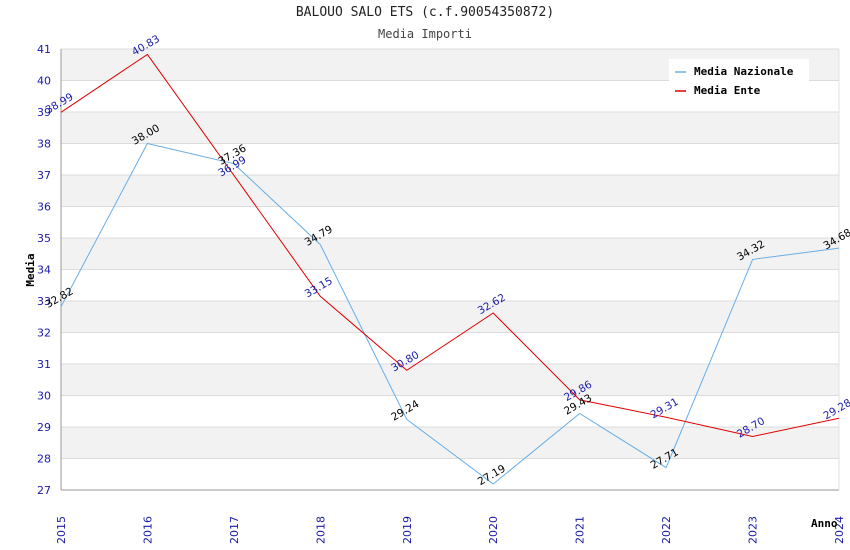  I want to click on y-tick-label: 36, so click(44, 207).